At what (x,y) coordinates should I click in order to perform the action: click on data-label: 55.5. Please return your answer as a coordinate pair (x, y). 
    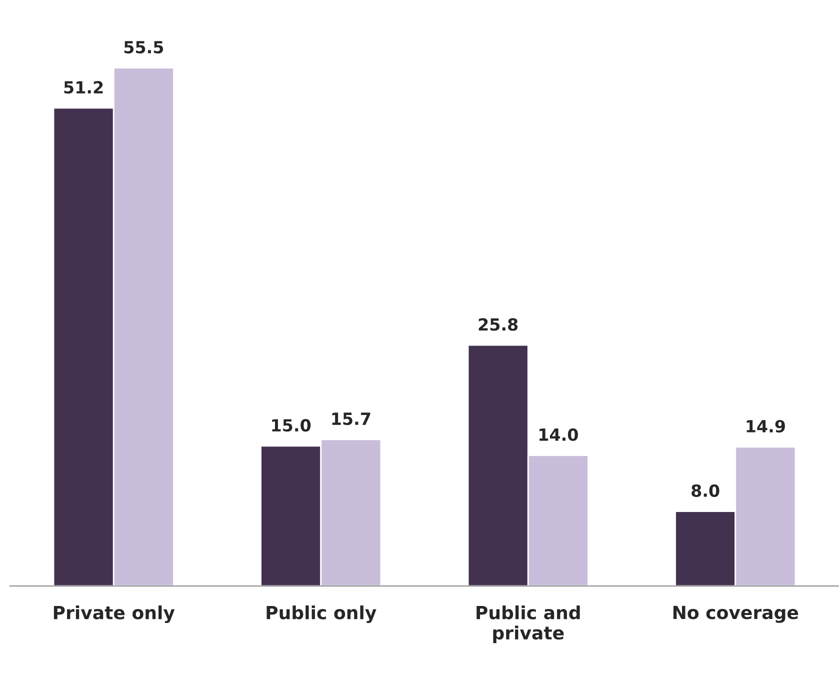
    Looking at the image, I should click on (144, 47).